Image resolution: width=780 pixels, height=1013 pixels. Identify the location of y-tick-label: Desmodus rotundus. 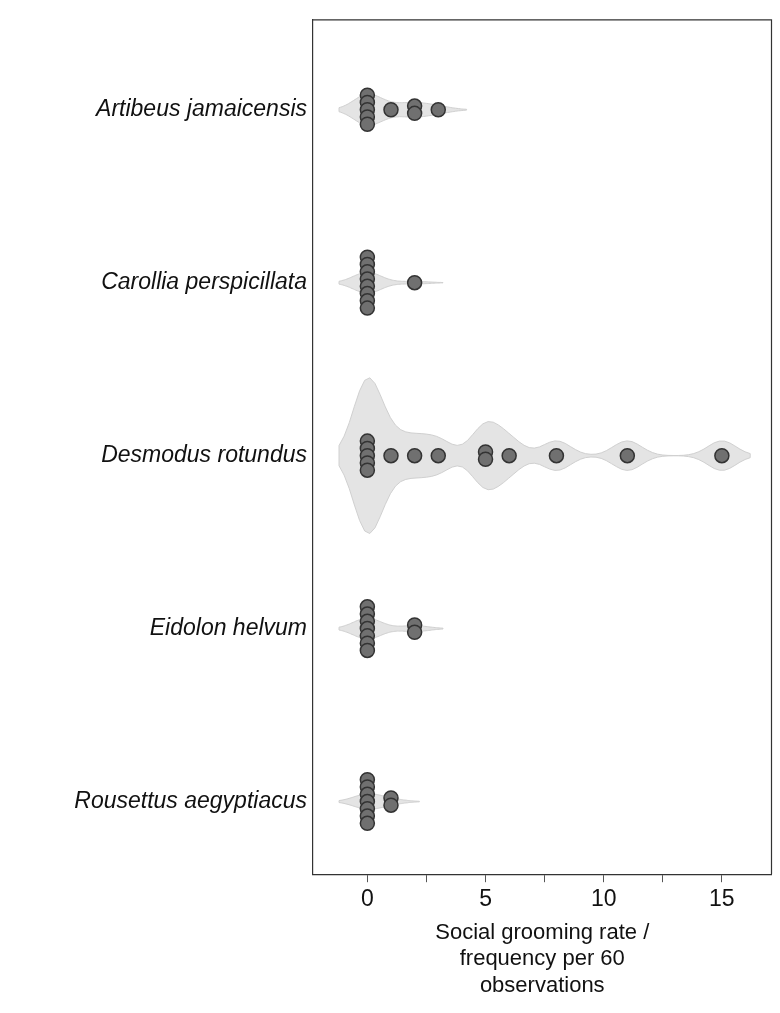
(204, 454).